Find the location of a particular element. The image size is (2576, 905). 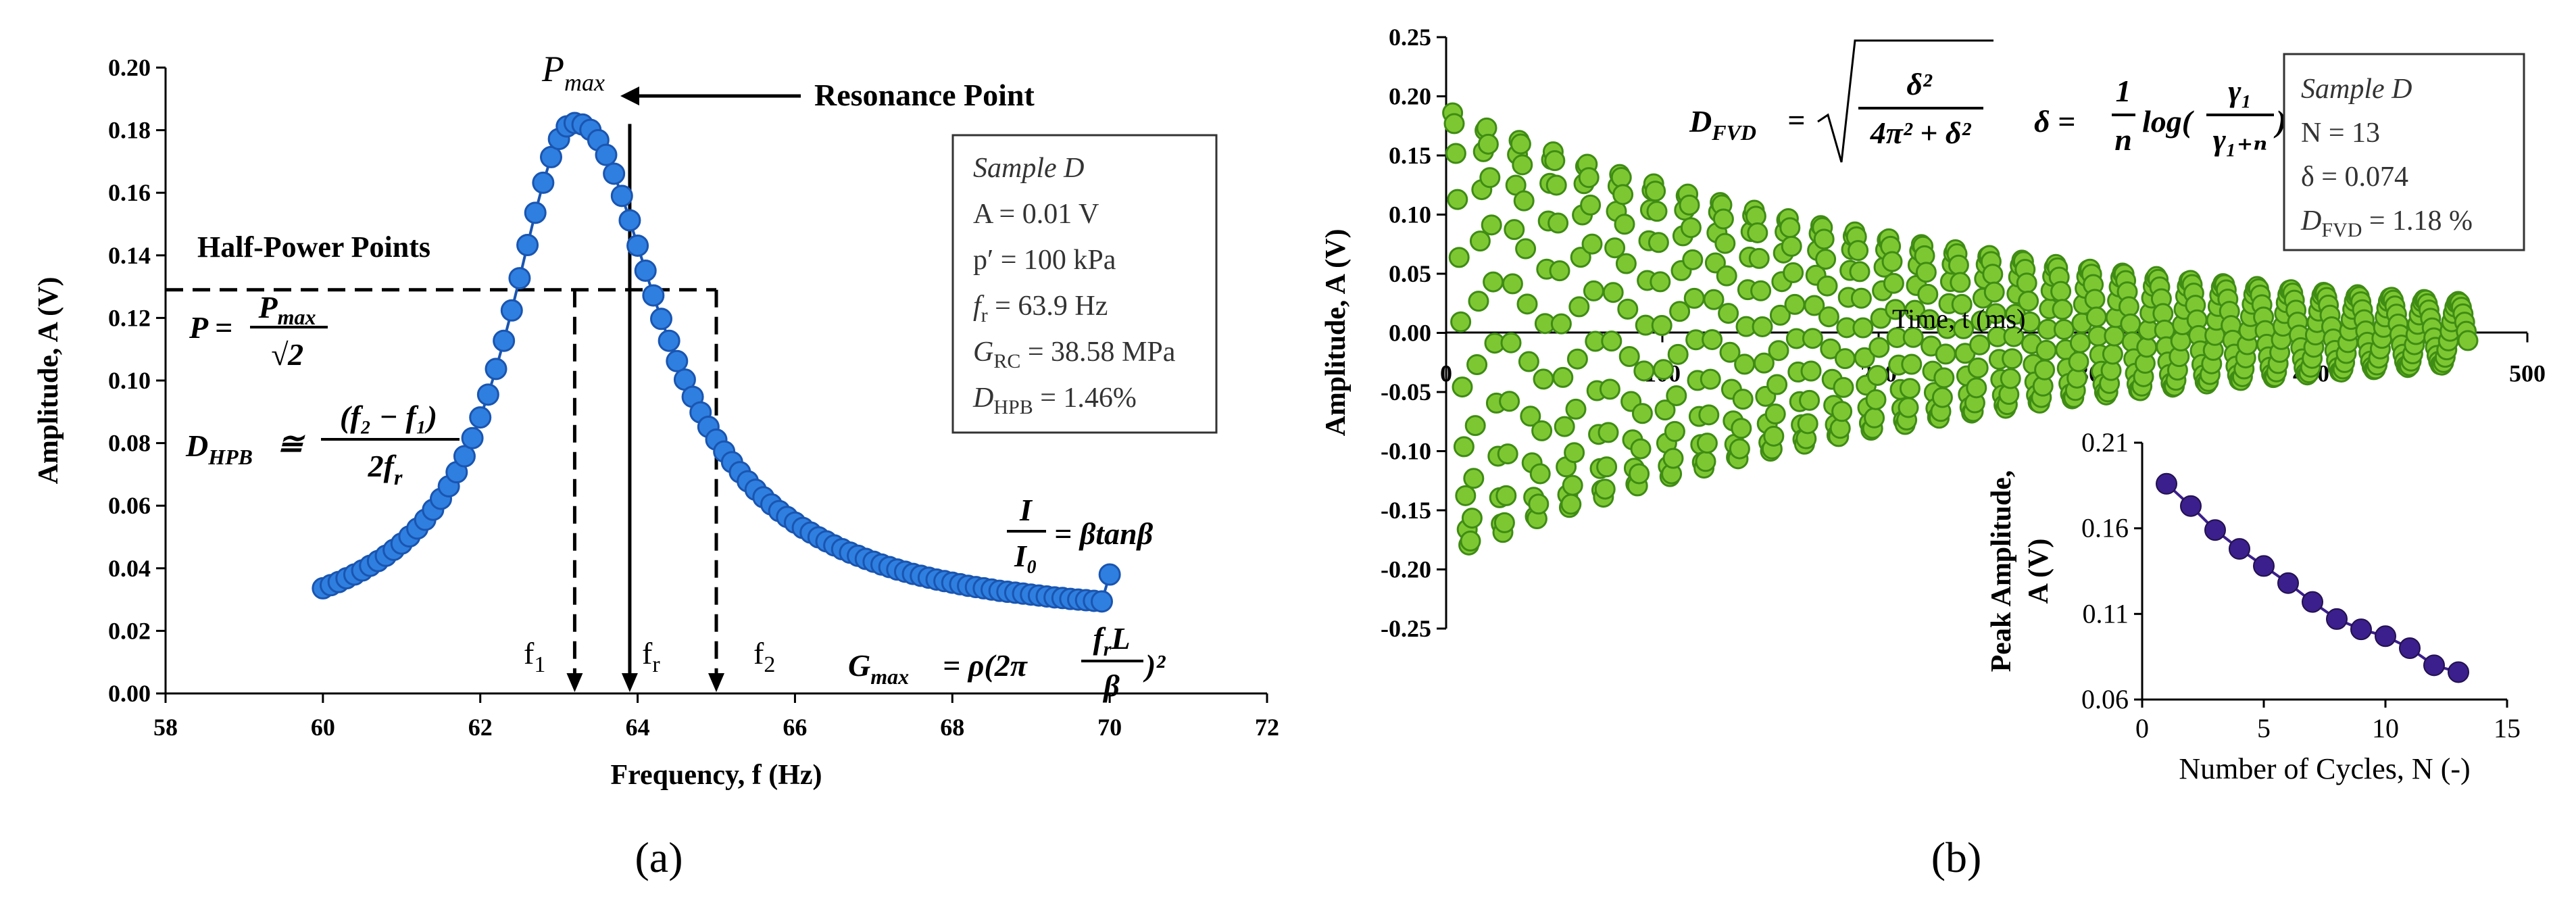

chart-b-y-tick-label: -0.15 is located at coordinates (1406, 510).